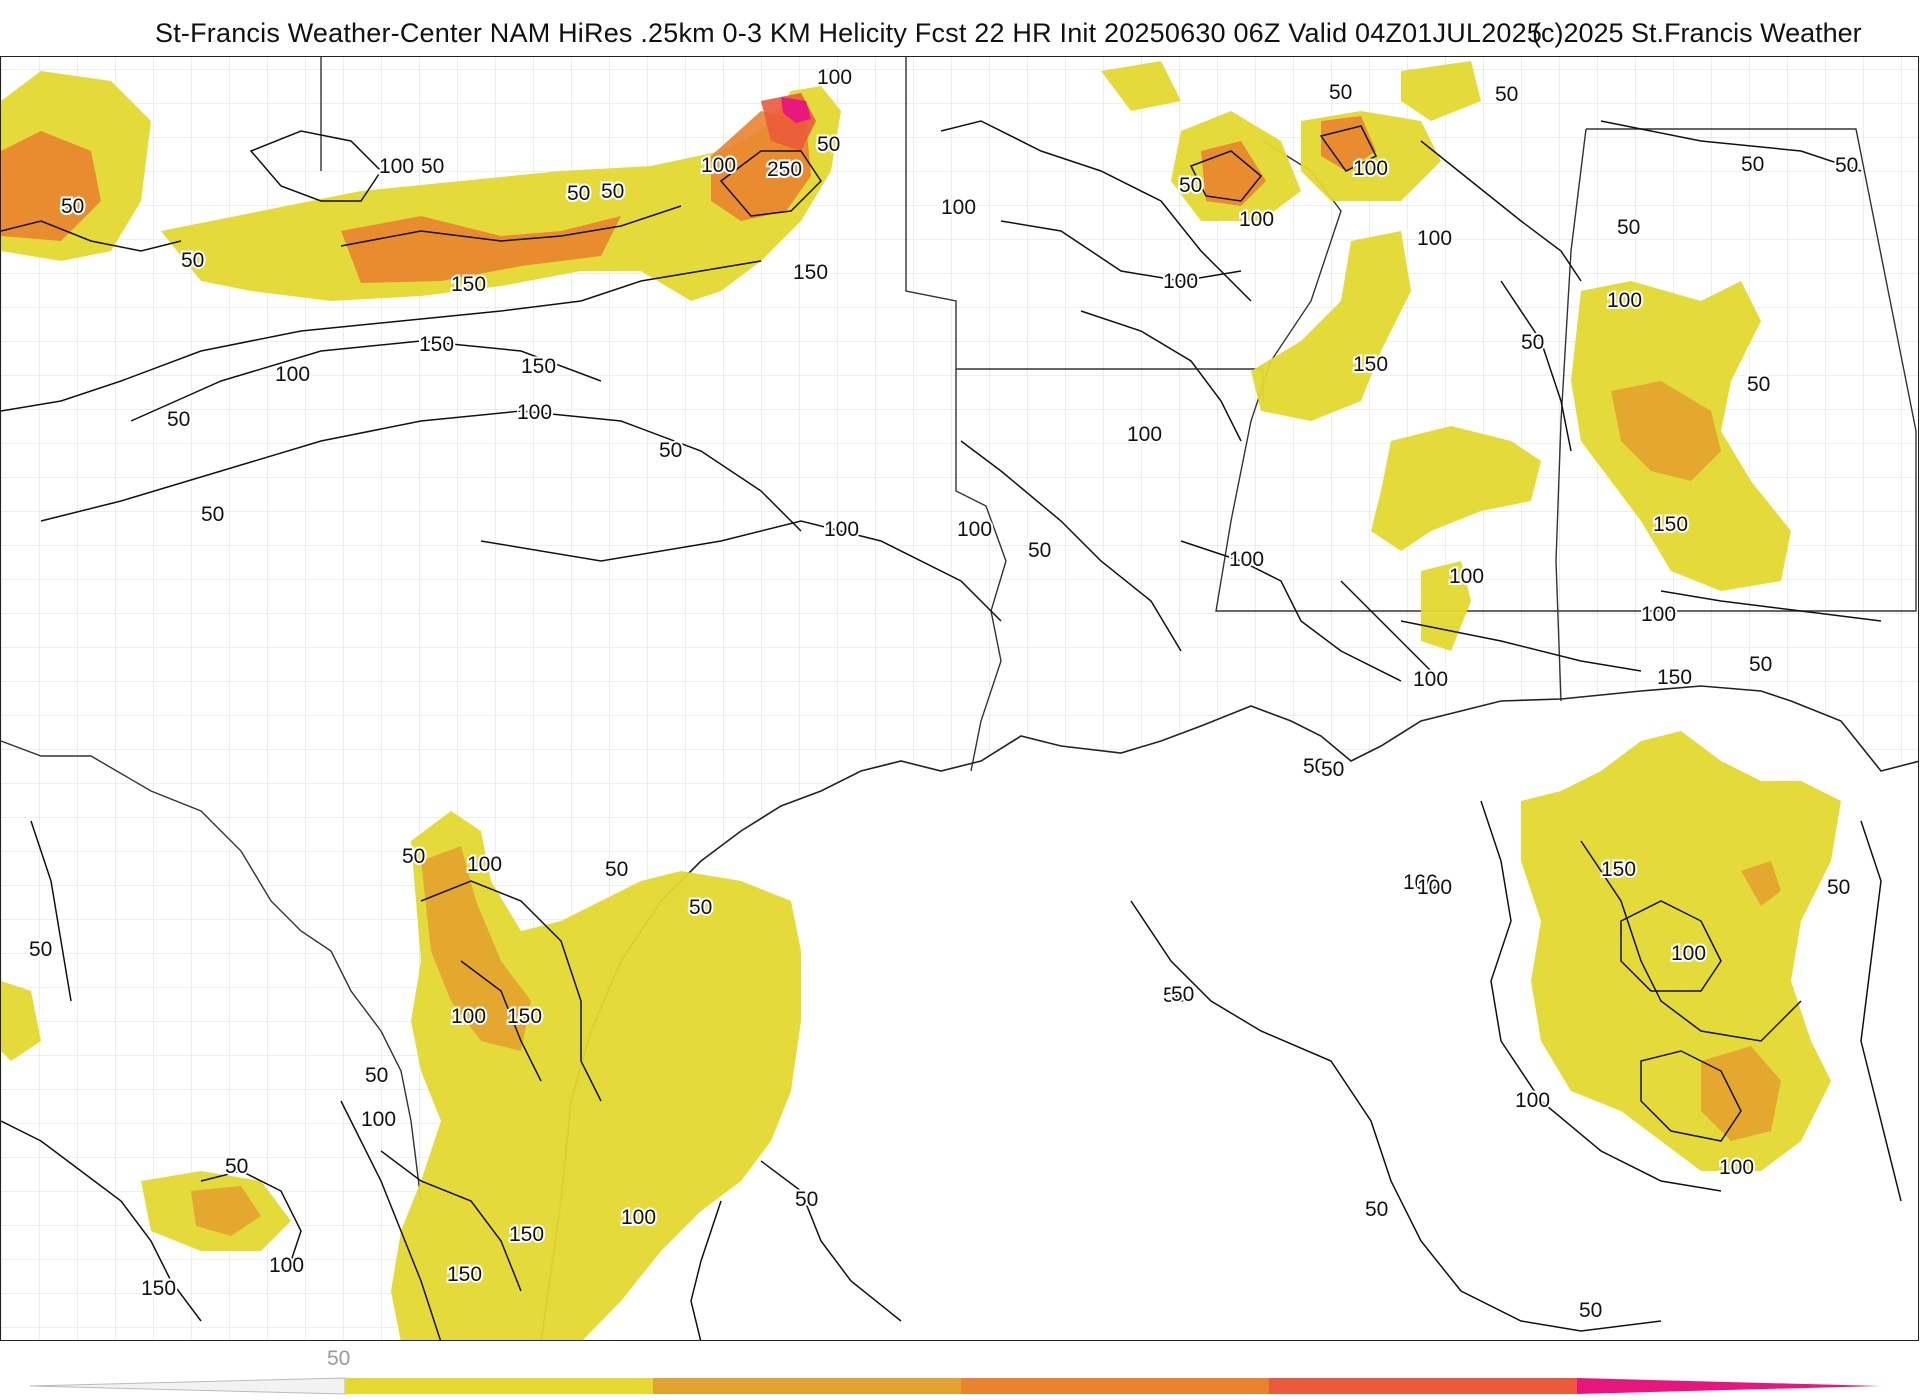 The image size is (1920, 1400). Describe the element at coordinates (187, 1386) in the screenshot. I see `colorbar-low-extension` at that location.